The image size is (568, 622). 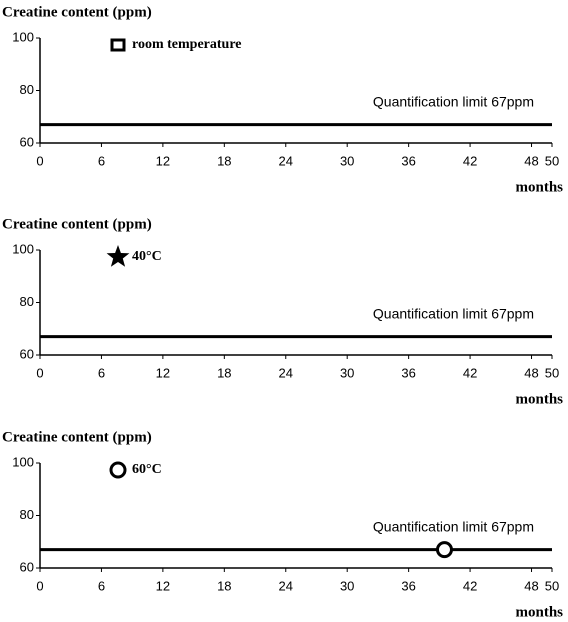 What do you see at coordinates (147, 256) in the screenshot?
I see `legend-label: 40°C` at bounding box center [147, 256].